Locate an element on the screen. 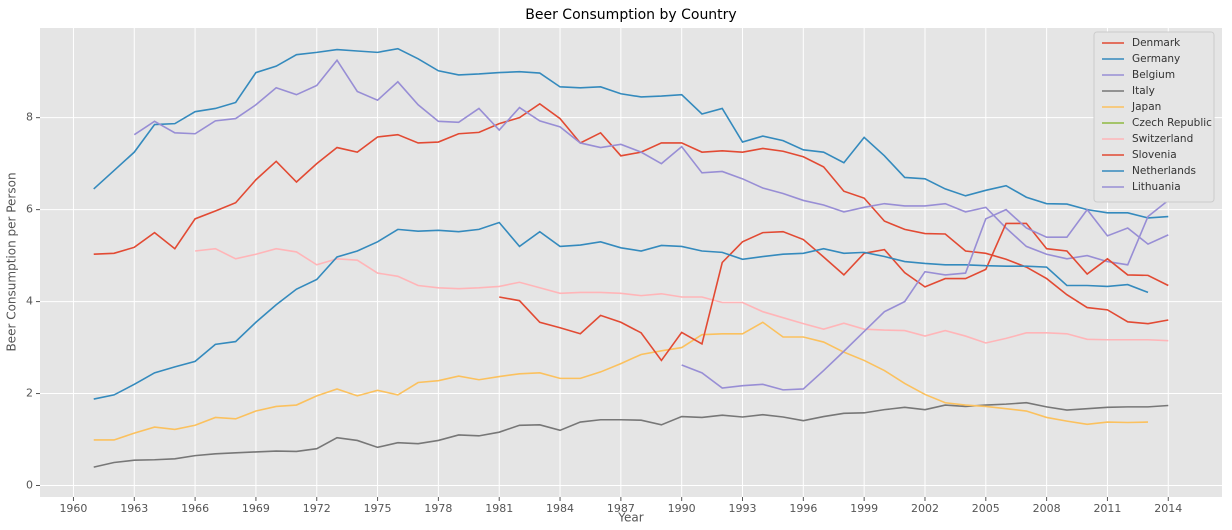  x-tick-label: 1990 is located at coordinates (682, 508).